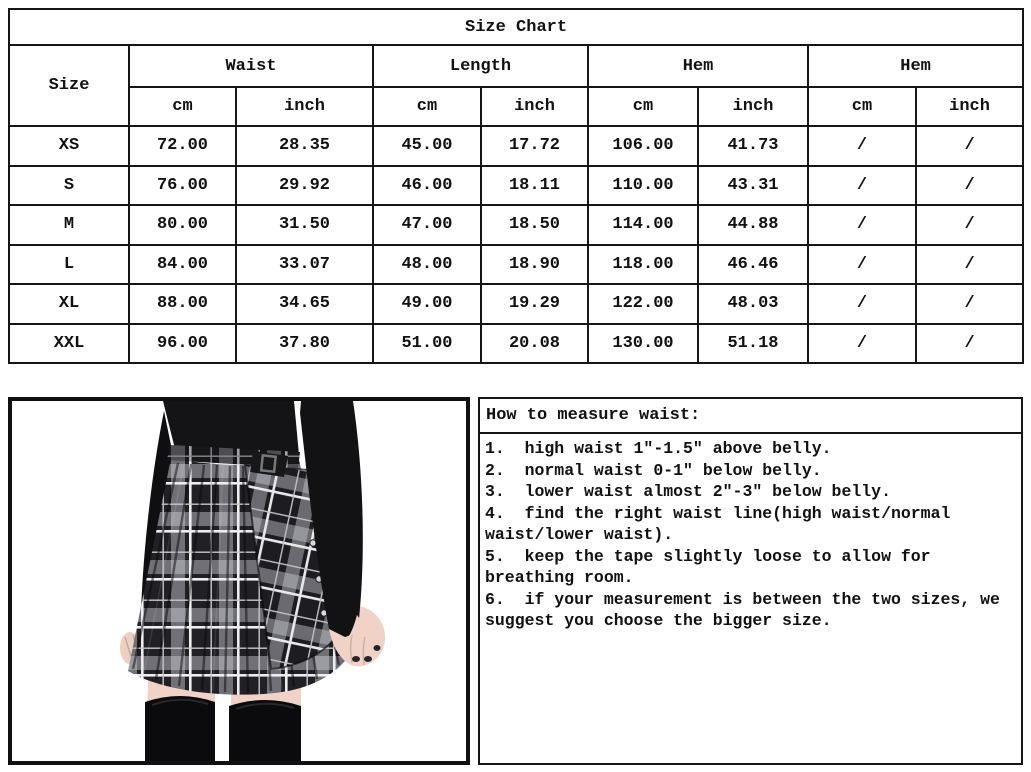 Image resolution: width=1031 pixels, height=772 pixels. I want to click on value-cell: 28.35, so click(304, 146).